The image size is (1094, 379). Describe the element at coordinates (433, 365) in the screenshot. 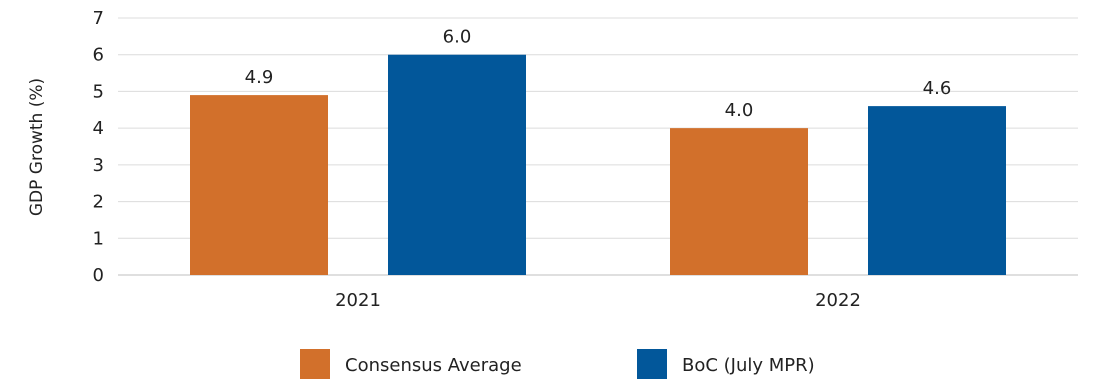

I see `legend-label: Consensus Average` at that location.